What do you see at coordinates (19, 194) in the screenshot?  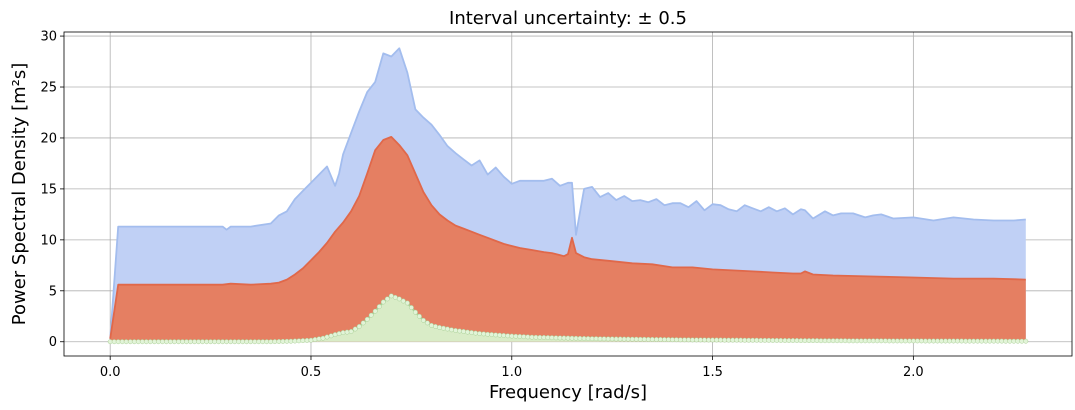 I see `y-axis-label: Power Spectral Density [m²s]` at bounding box center [19, 194].